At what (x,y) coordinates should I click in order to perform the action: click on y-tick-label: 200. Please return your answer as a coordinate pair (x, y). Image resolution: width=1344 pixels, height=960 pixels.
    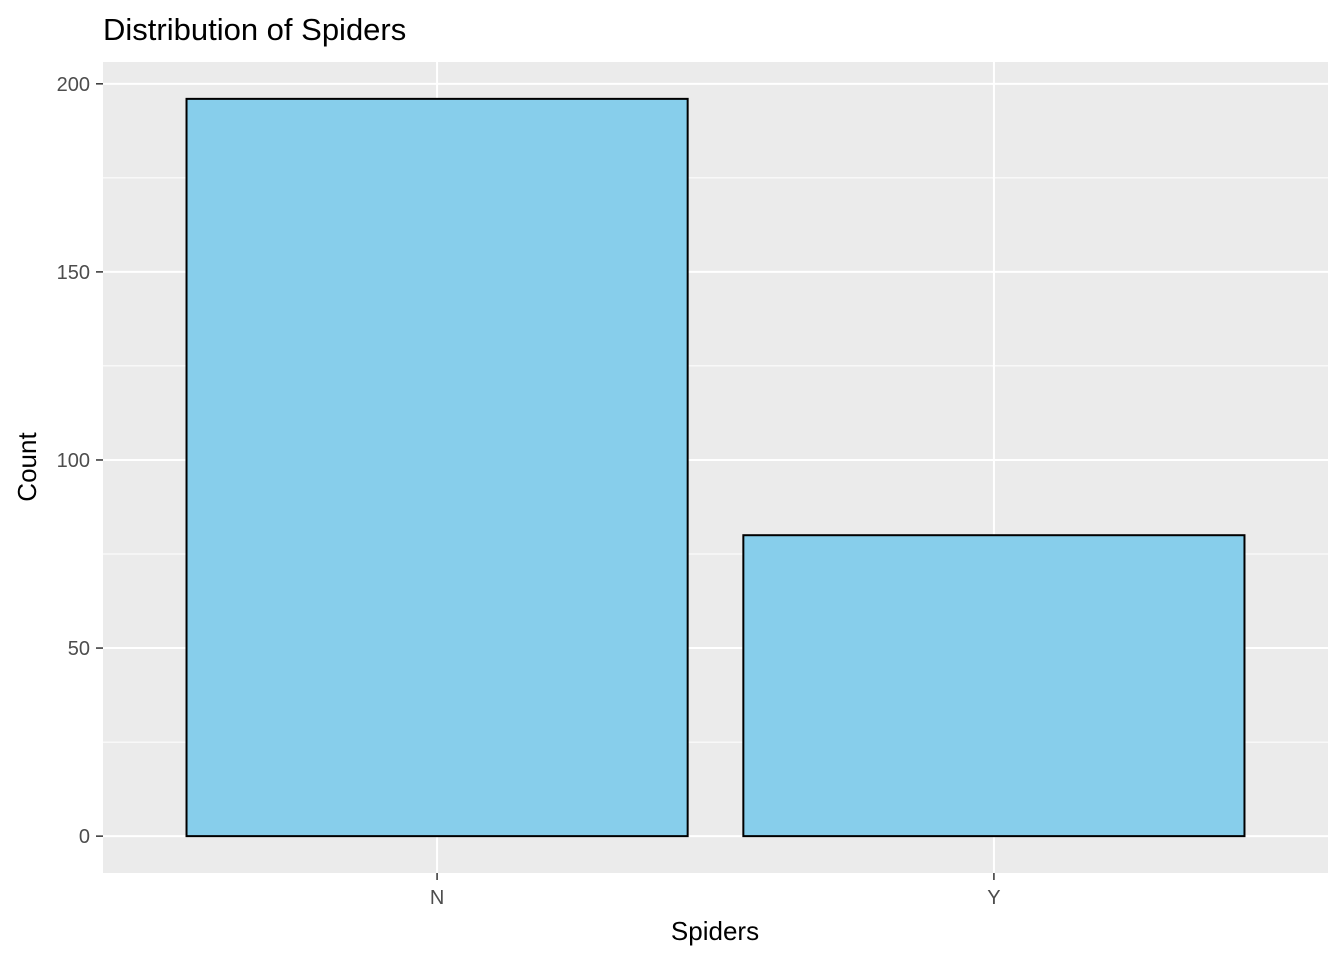
    Looking at the image, I should click on (73, 85).